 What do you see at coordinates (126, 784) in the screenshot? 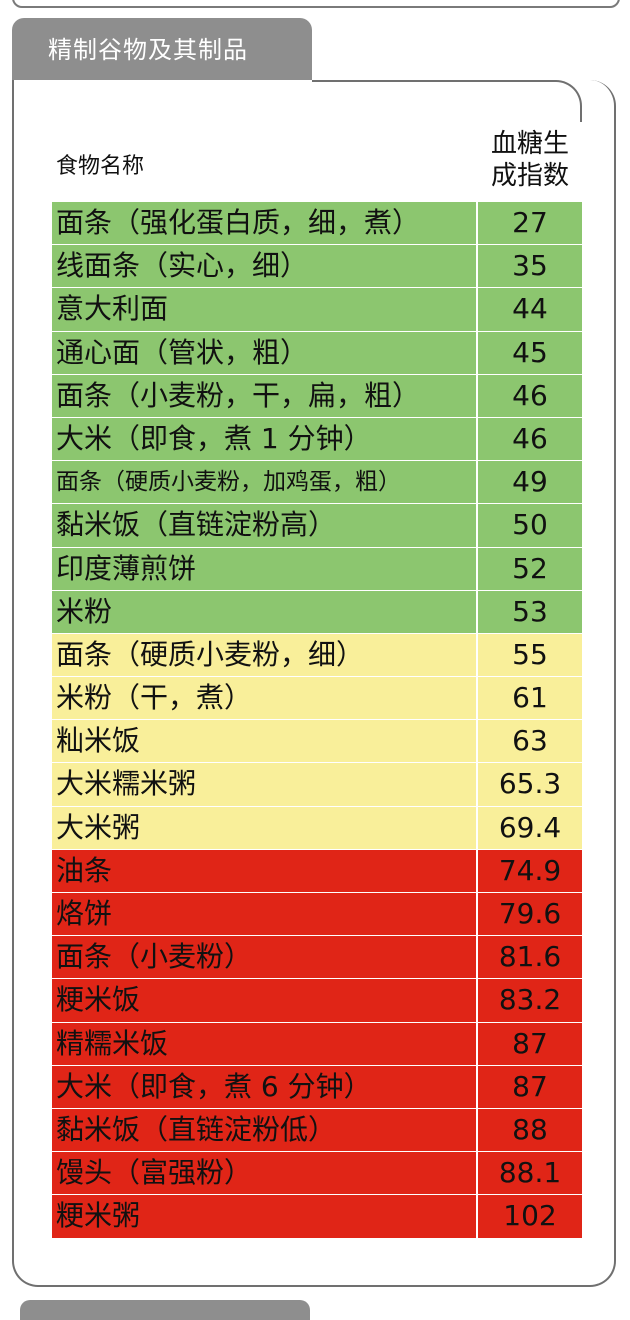
I see `food-name-cell: 大米糯米粥` at bounding box center [126, 784].